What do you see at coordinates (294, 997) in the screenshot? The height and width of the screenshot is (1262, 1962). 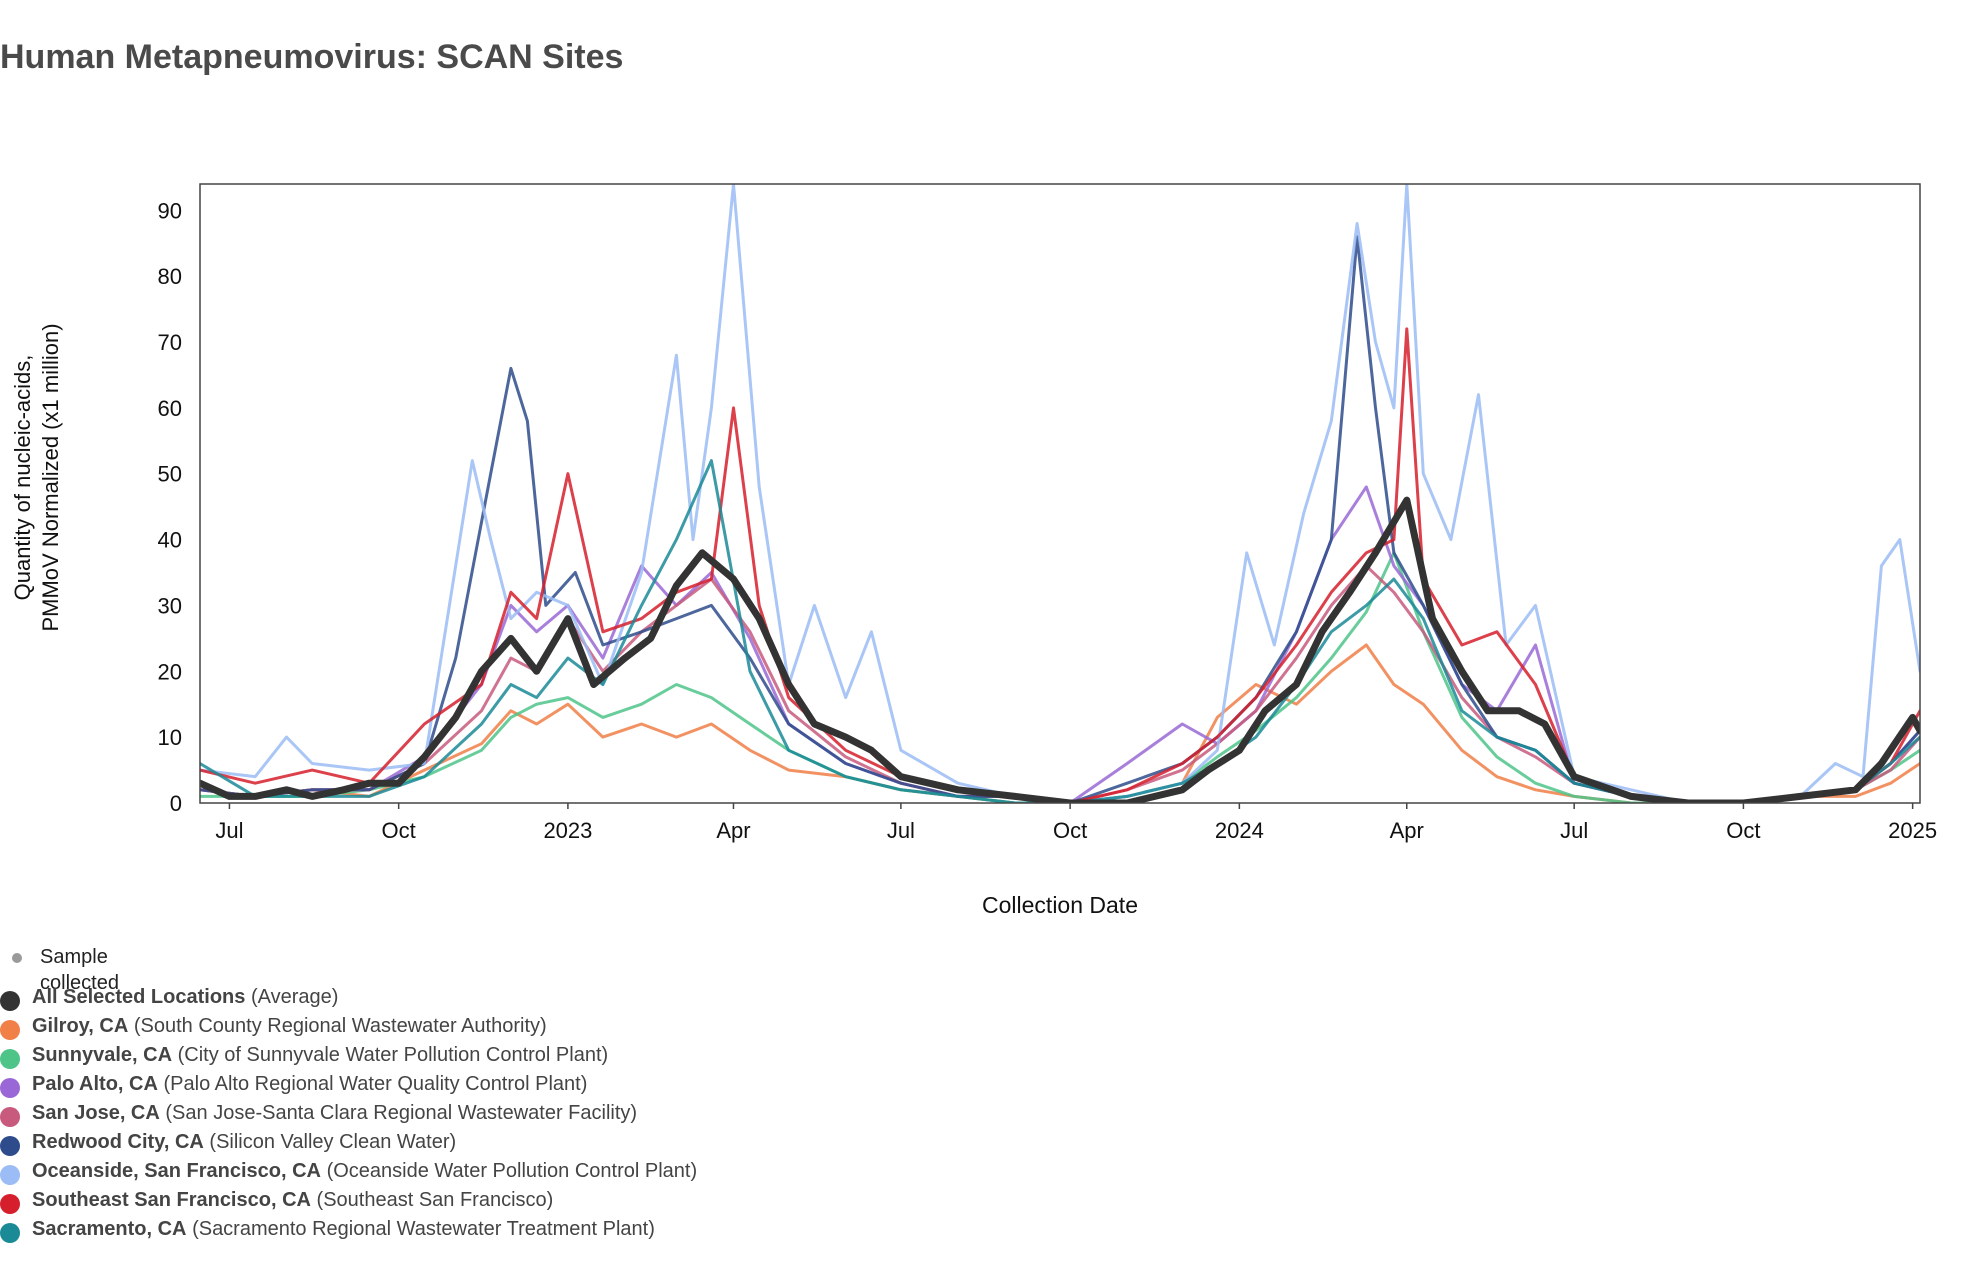 I see `legend-item-detail: (Average)` at bounding box center [294, 997].